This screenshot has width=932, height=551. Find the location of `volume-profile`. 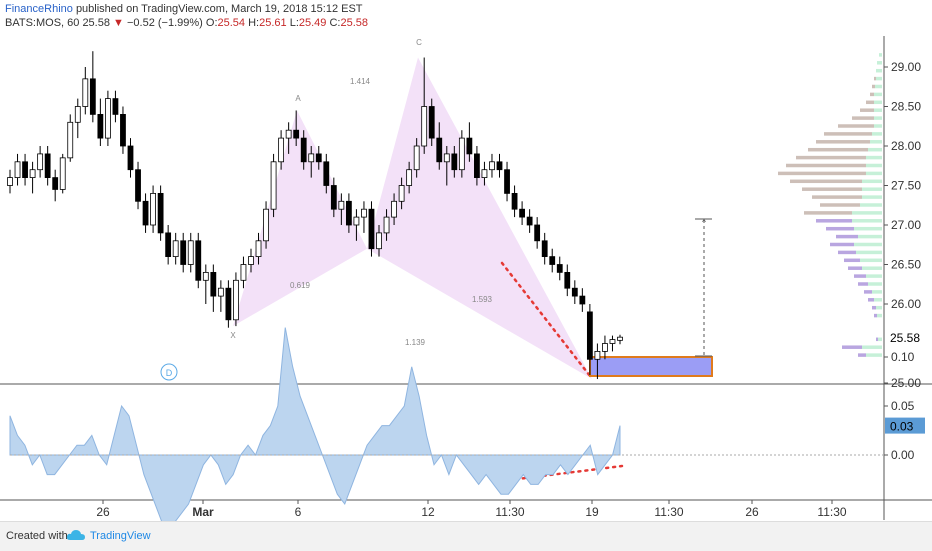

volume-profile is located at coordinates (830, 205).